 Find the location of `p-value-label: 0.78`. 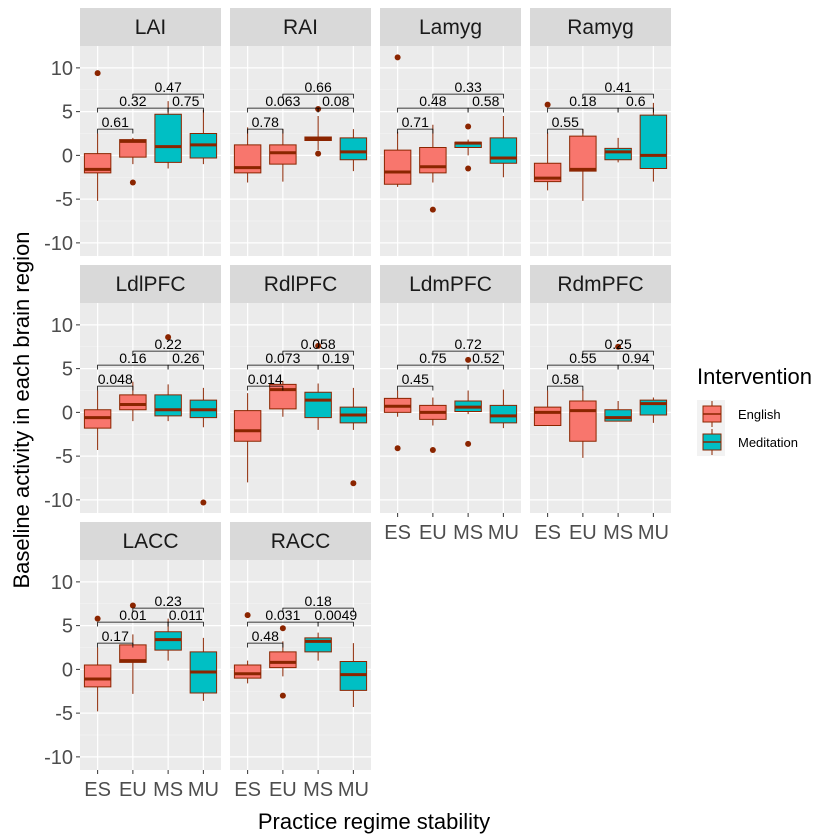

p-value-label: 0.78 is located at coordinates (265, 122).